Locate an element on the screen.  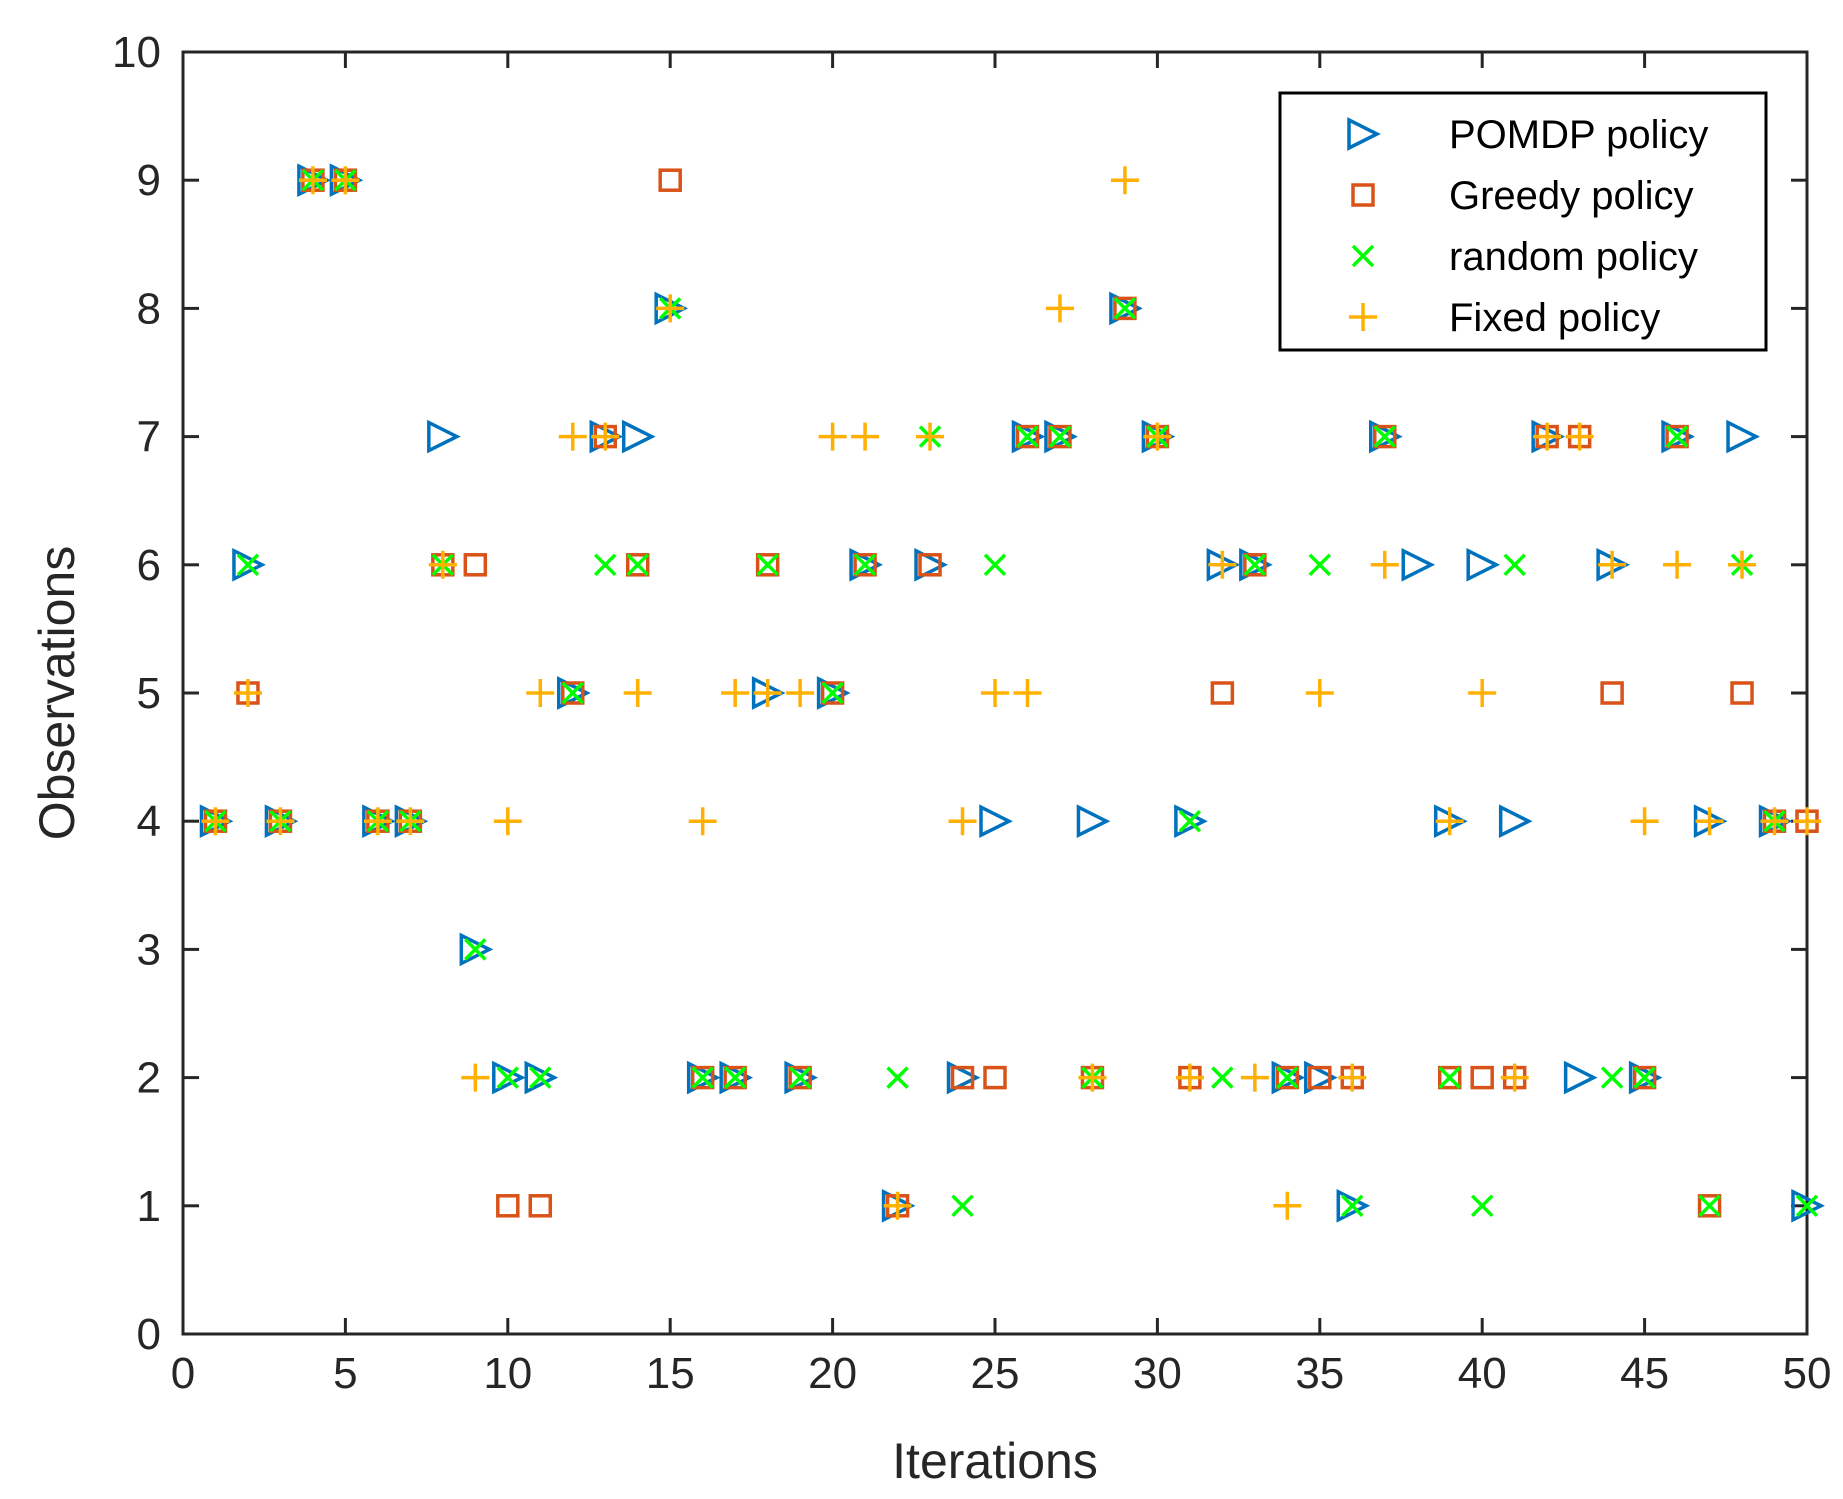
legend-label-random-policy: random policy is located at coordinates (1573, 257).